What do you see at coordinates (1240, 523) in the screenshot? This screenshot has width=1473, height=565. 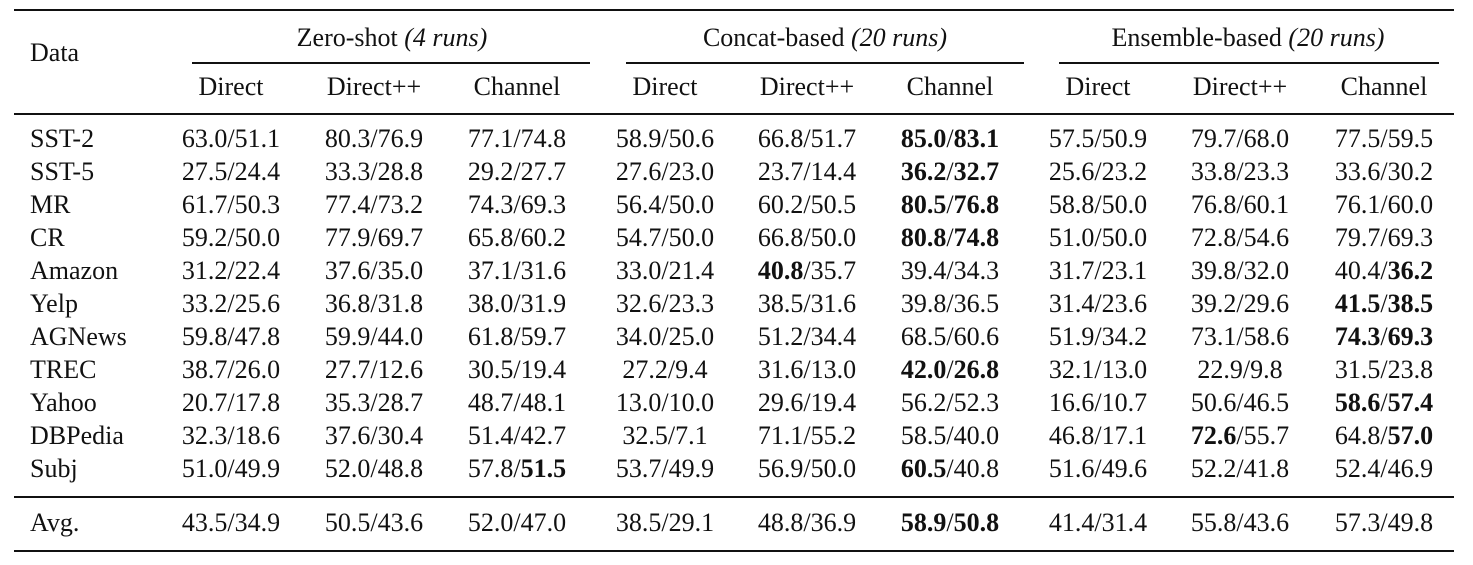 I see `avg-cell: 55.8/43.6` at bounding box center [1240, 523].